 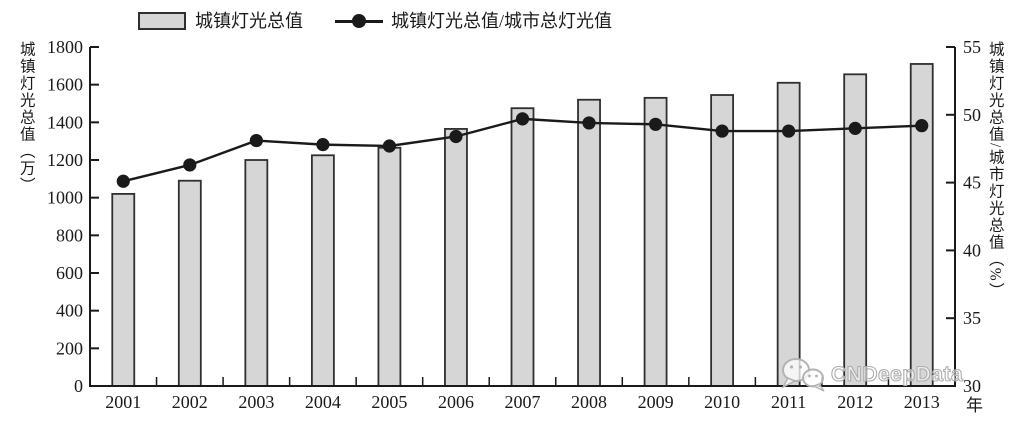 What do you see at coordinates (522, 247) in the screenshot?
I see `bar-2007` at bounding box center [522, 247].